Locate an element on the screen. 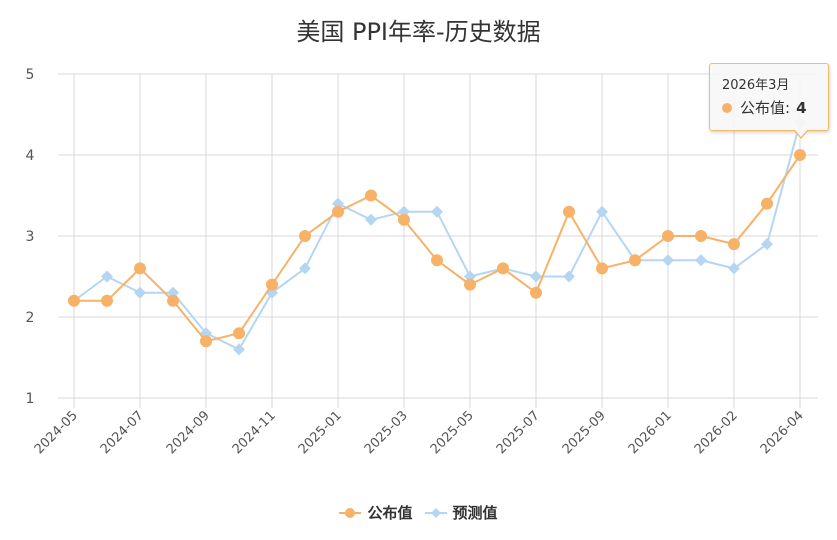 Image resolution: width=837 pixels, height=540 pixels. x-tick-label: 2024-11 is located at coordinates (254, 432).